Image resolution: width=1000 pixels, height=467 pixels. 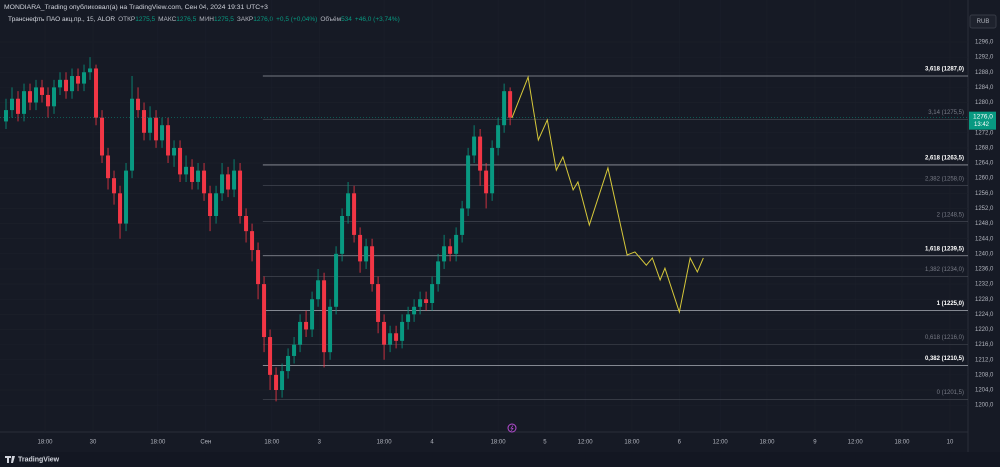 I want to click on x-tick-label: 3, so click(x=320, y=443).